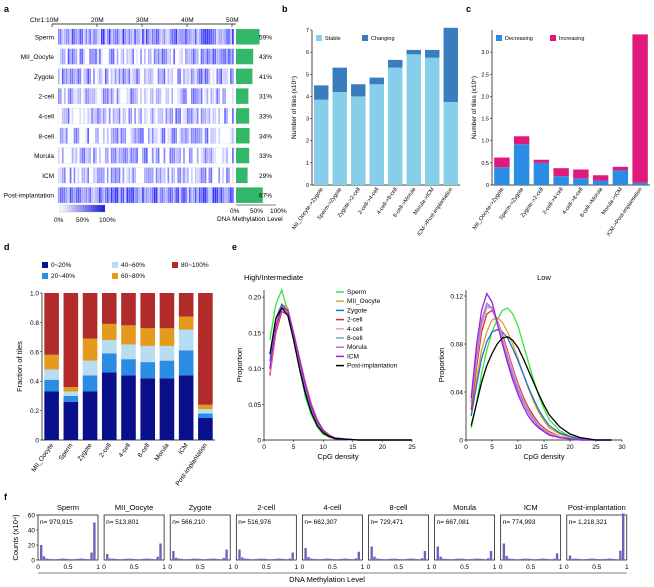 The image size is (654, 587). I want to click on series-line-sperm, so click(541, 374).